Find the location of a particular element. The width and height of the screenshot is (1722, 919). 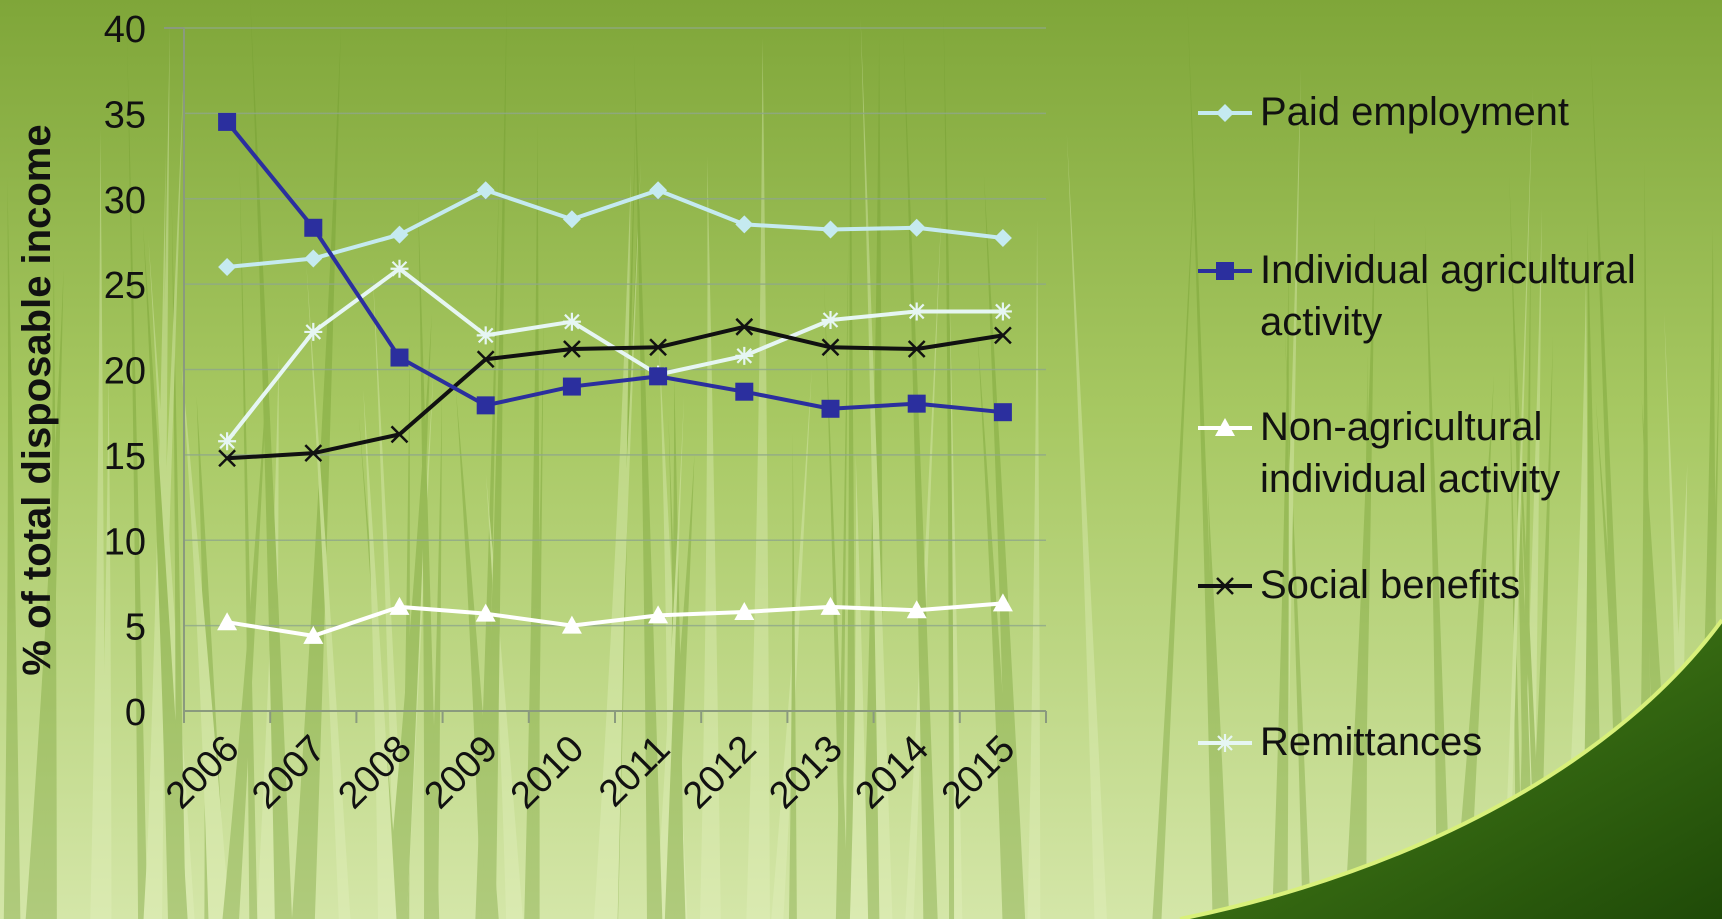

legend-item: Social benefits is located at coordinates (1359, 585).